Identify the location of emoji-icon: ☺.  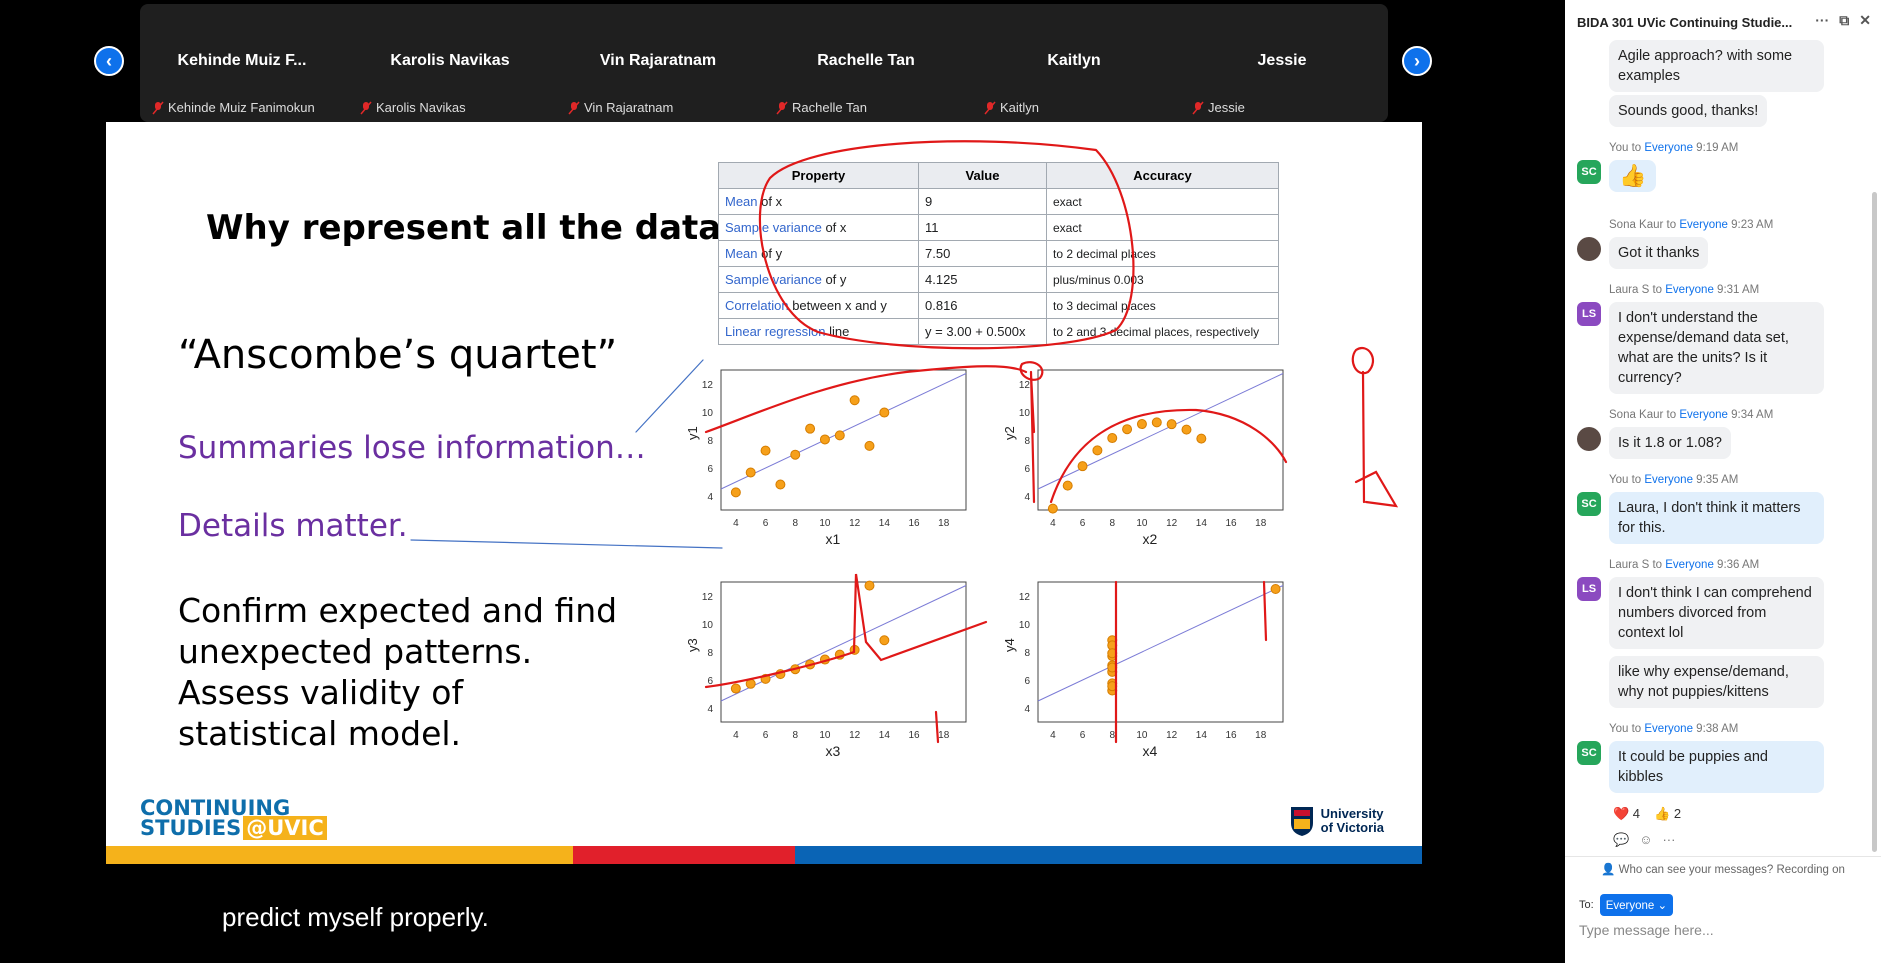
(1646, 839).